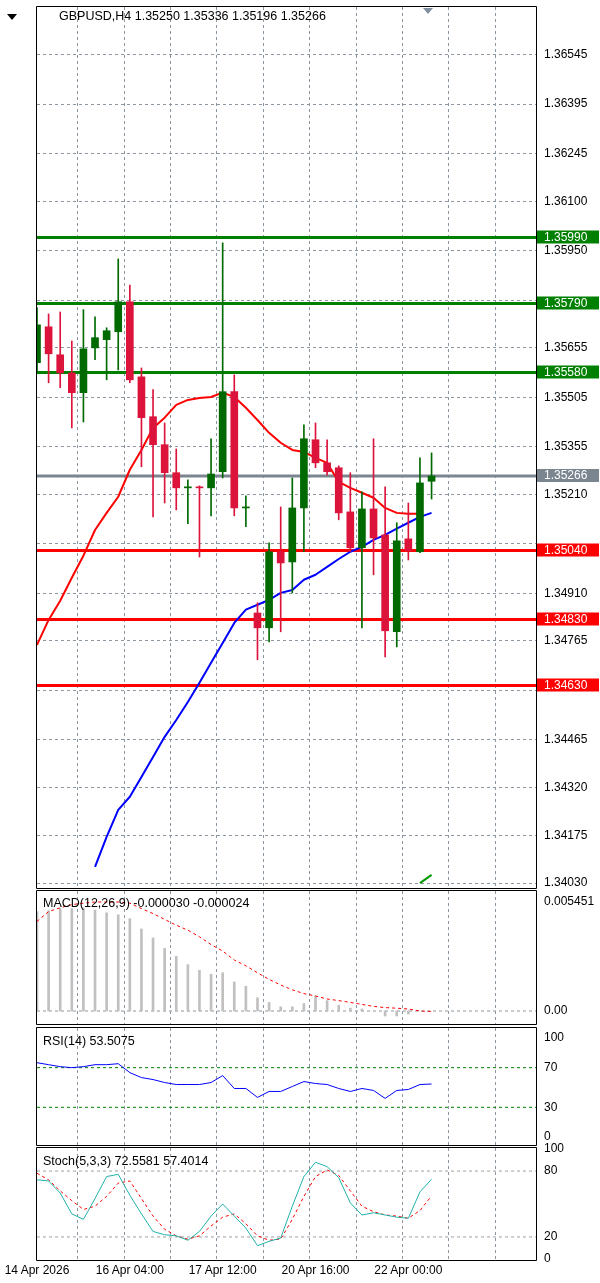  Describe the element at coordinates (566, 200) in the screenshot. I see `y-tick-label: 1.36100` at that location.